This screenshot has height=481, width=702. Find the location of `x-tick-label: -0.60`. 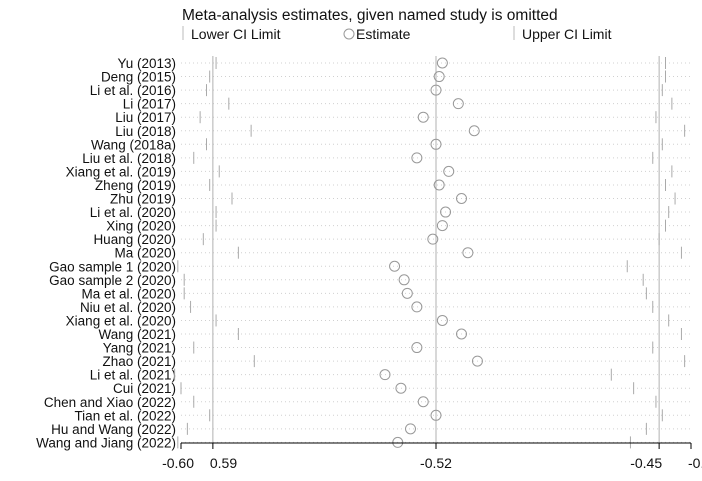

x-tick-label: -0.60 is located at coordinates (178, 463).